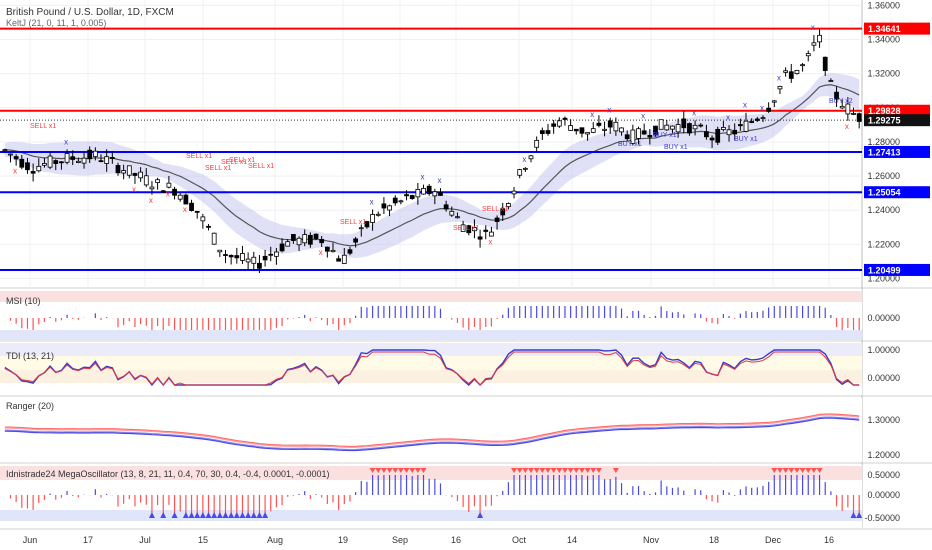 The image size is (932, 550). I want to click on x-tick-label: Jun, so click(30, 540).